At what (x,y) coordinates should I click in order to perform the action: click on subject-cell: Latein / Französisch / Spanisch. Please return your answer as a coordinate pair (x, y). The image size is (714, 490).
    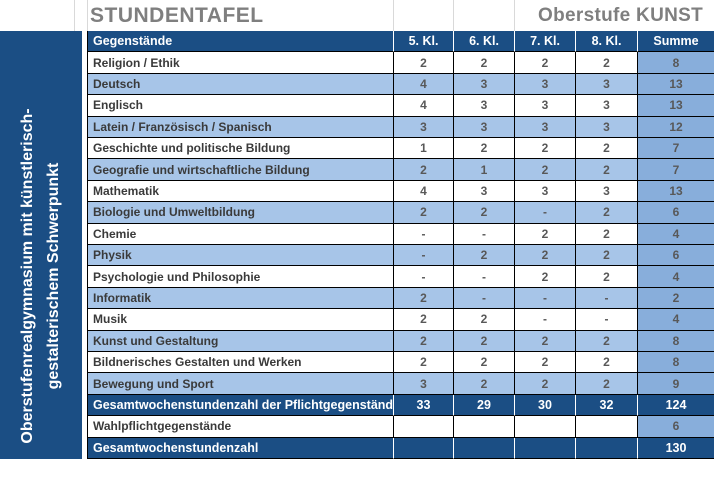
    Looking at the image, I should click on (241, 127).